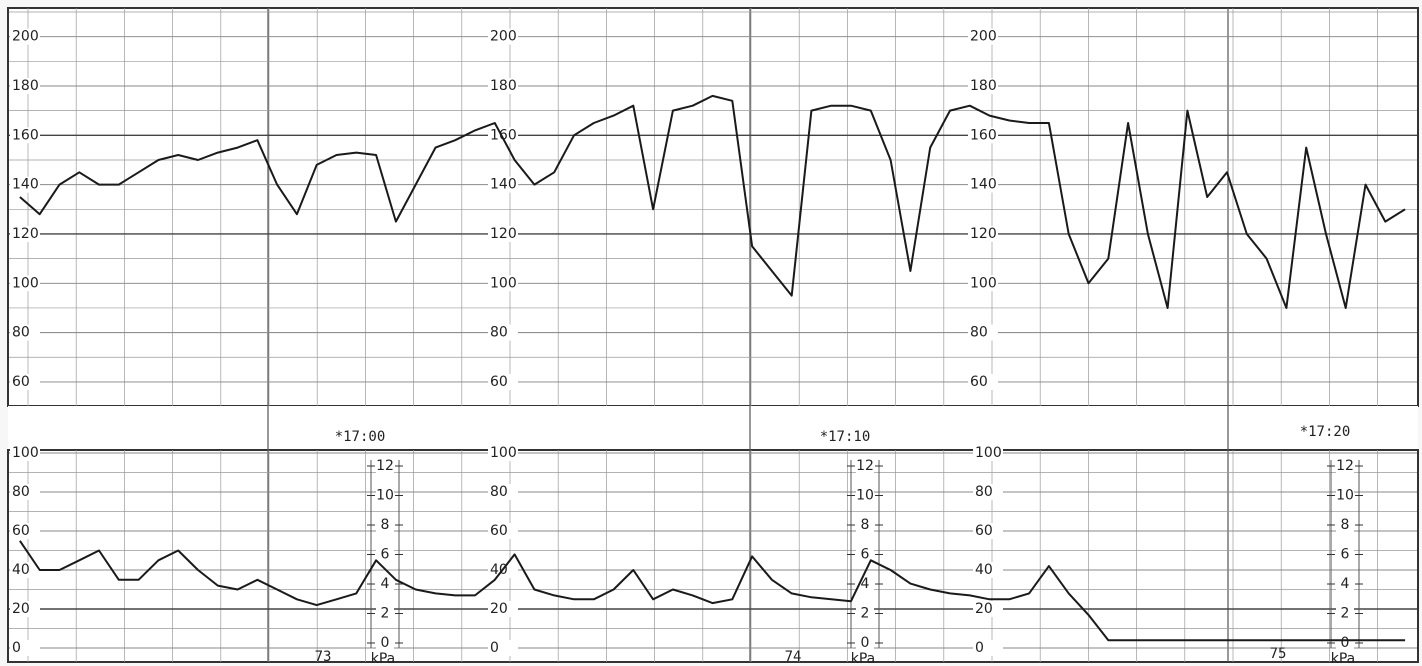 The image size is (1422, 666). What do you see at coordinates (1278, 654) in the screenshot?
I see `annotation: 75` at bounding box center [1278, 654].